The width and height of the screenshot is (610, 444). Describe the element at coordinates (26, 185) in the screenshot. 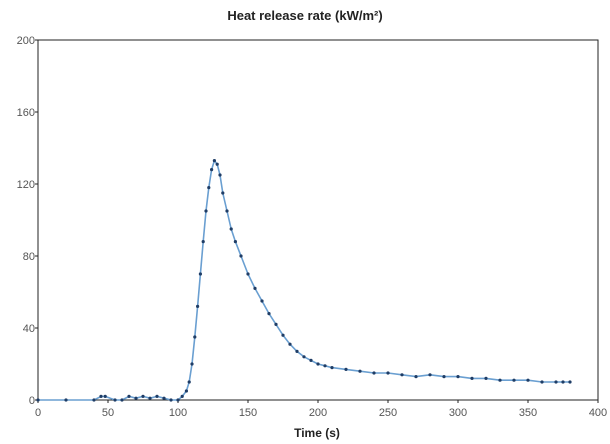

I see `y-tick-label: 120` at that location.